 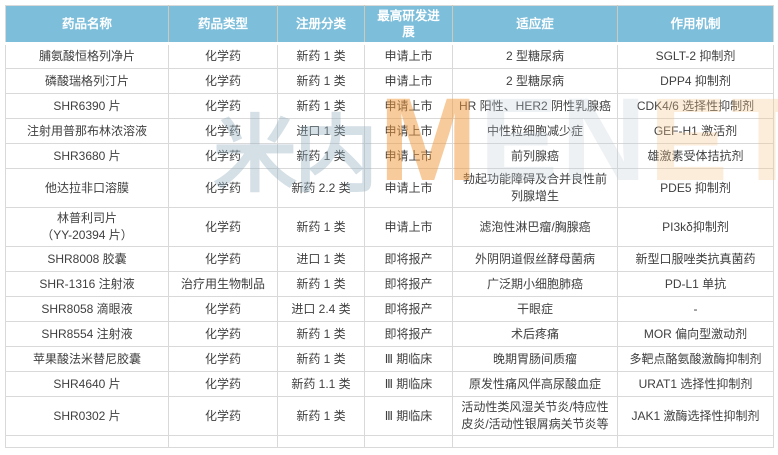 I want to click on cell-mechanism: PD-L1 单抗, so click(x=695, y=284).